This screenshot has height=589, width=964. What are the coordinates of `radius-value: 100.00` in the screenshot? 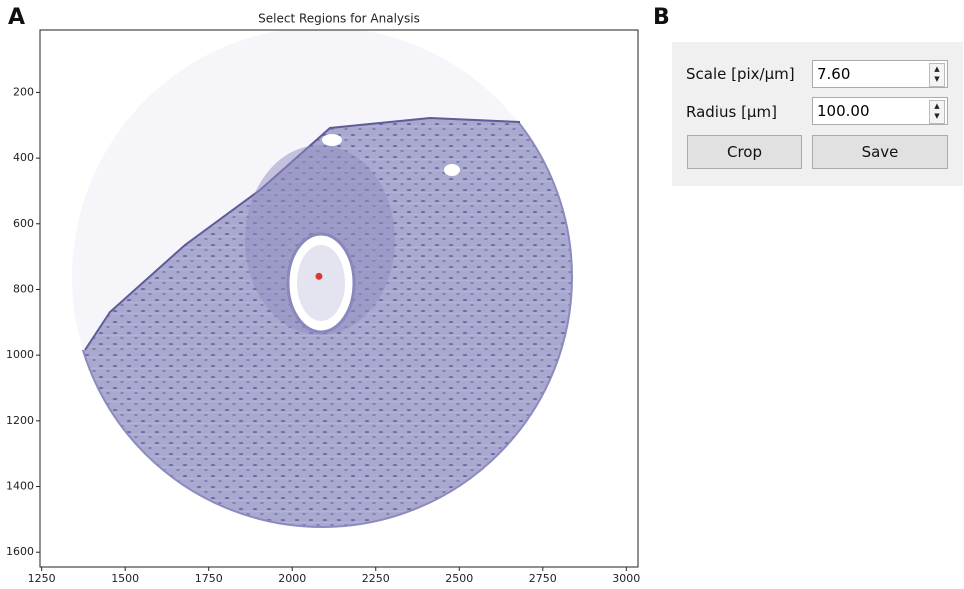 It's located at (843, 111).